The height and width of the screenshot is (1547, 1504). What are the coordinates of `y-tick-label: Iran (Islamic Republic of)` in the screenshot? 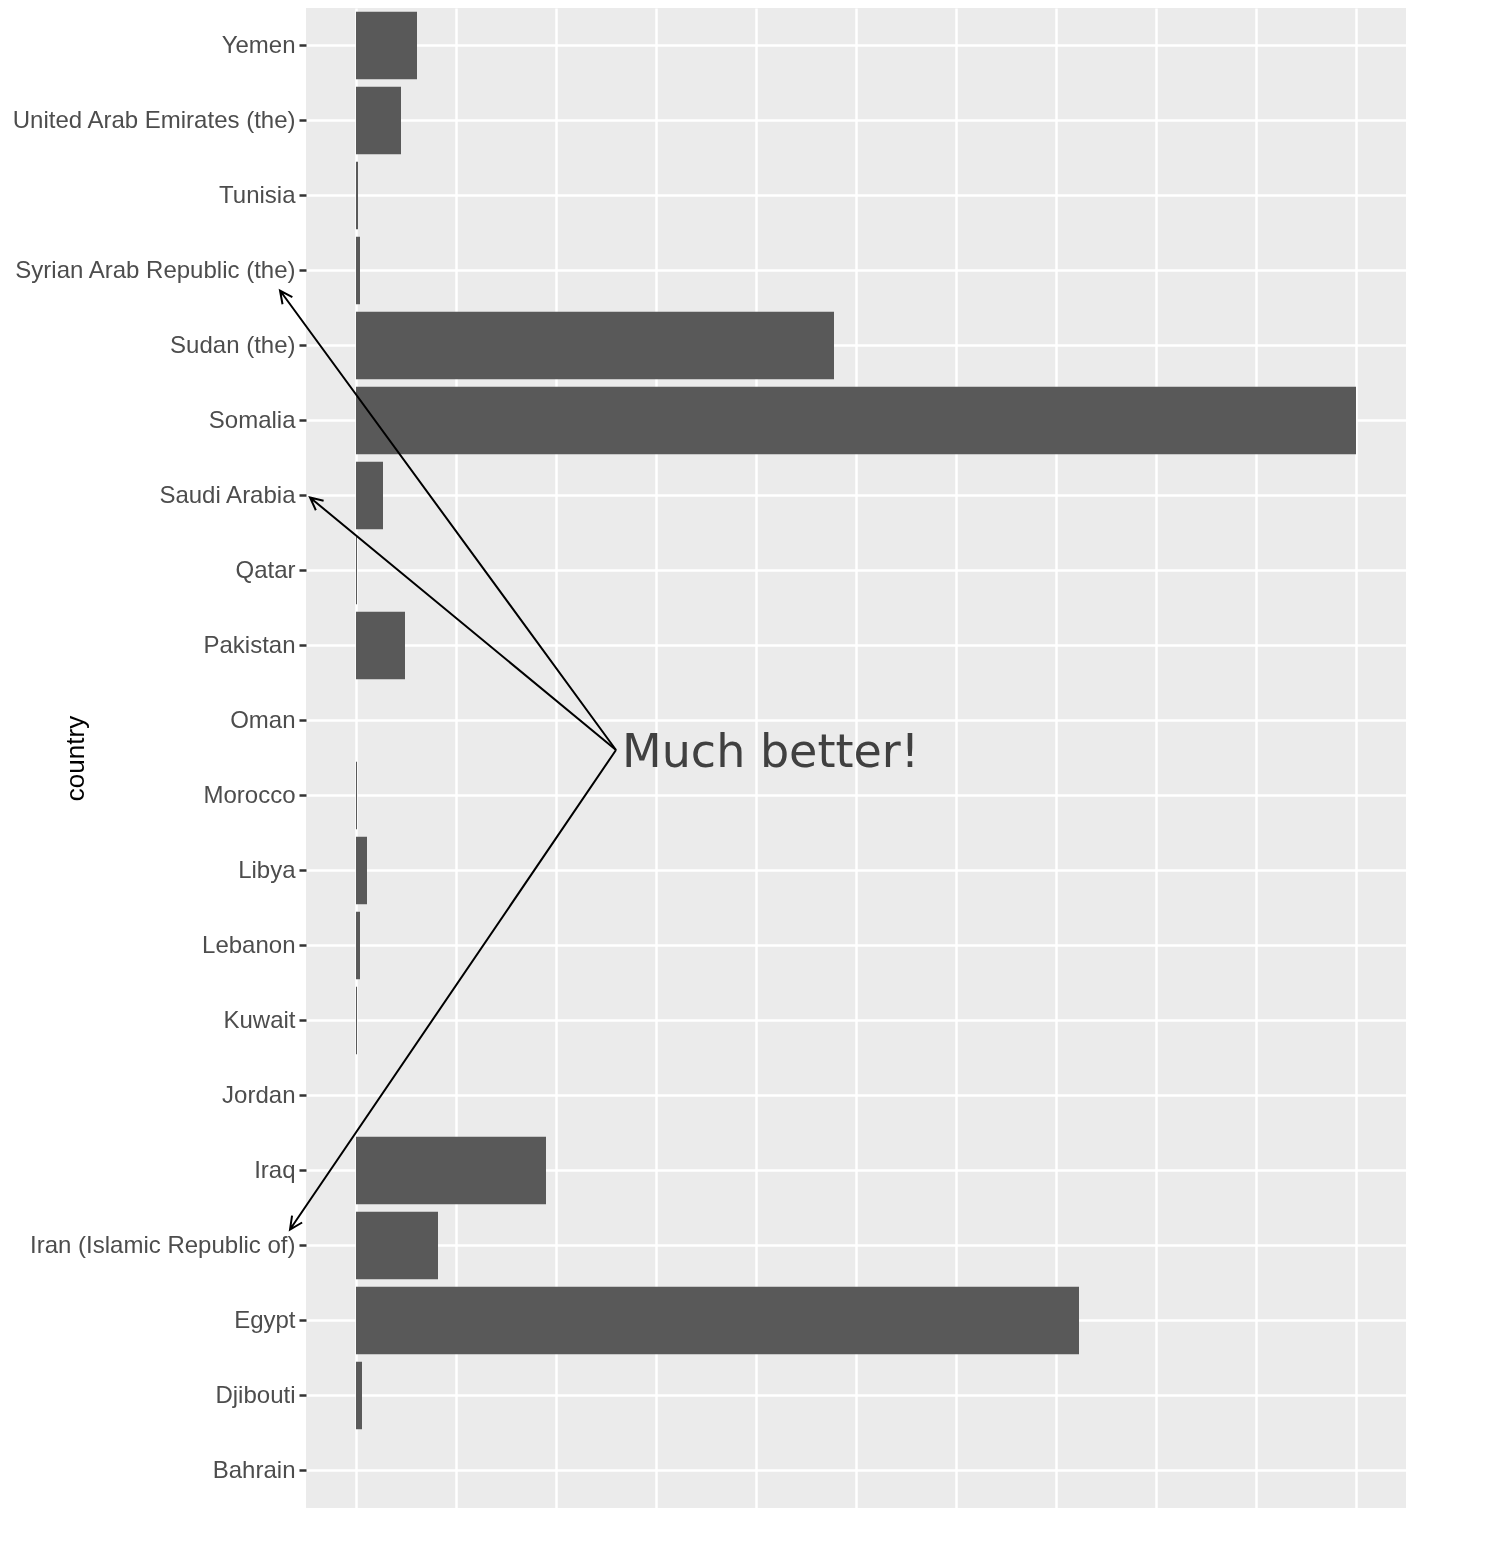 It's located at (163, 1244).